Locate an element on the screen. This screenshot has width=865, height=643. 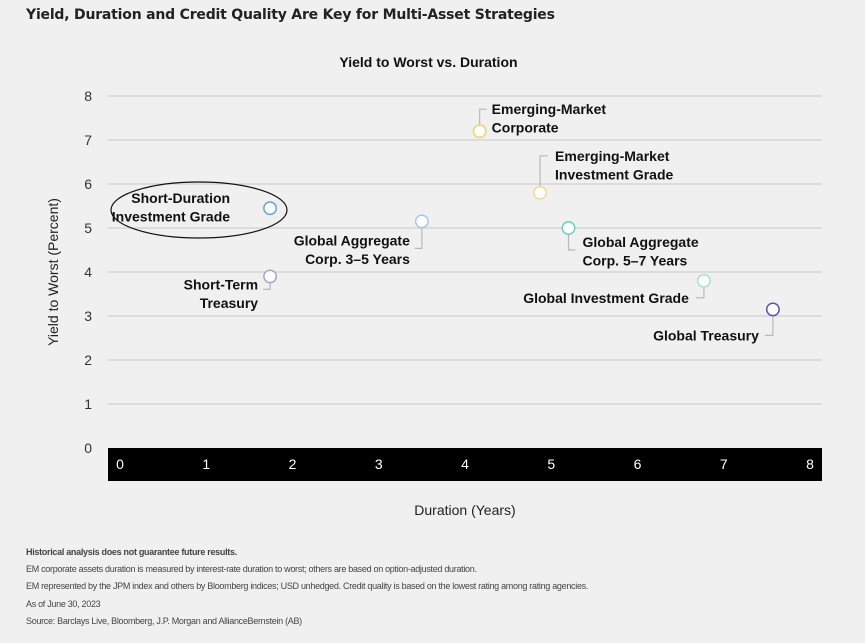
point-label-line: Global Treasury is located at coordinates (706, 335).